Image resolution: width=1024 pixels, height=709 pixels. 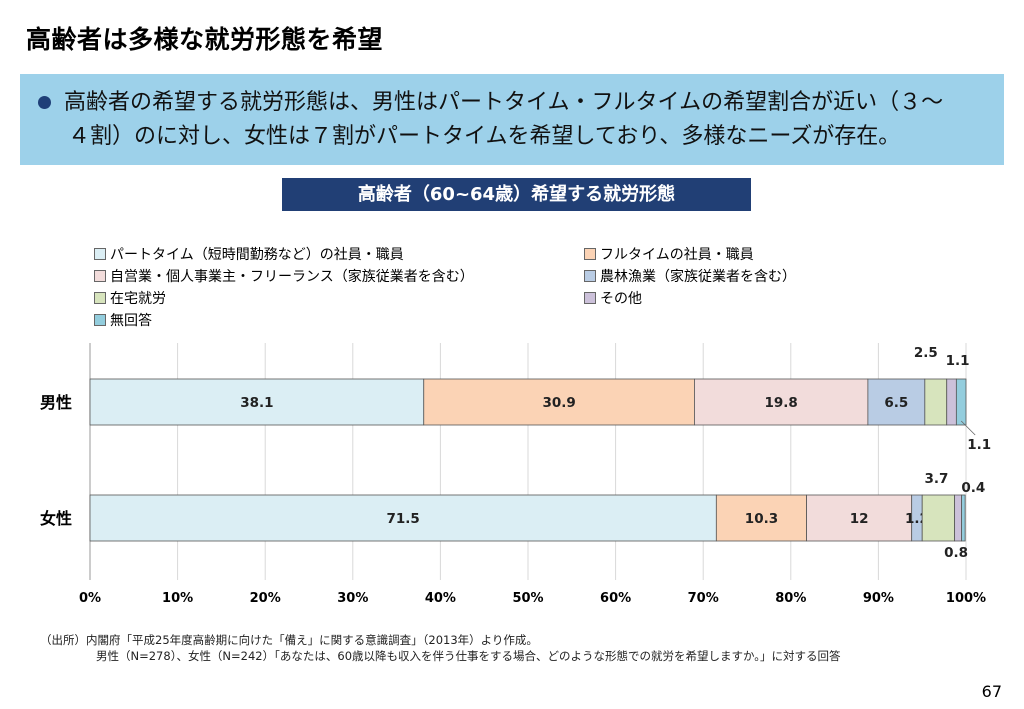 What do you see at coordinates (504, 102) in the screenshot?
I see `summary-line-1: 高齢者の希望する就労形態は、男性はパートタイム・フルタイムの希望割合が近い（３～` at bounding box center [504, 102].